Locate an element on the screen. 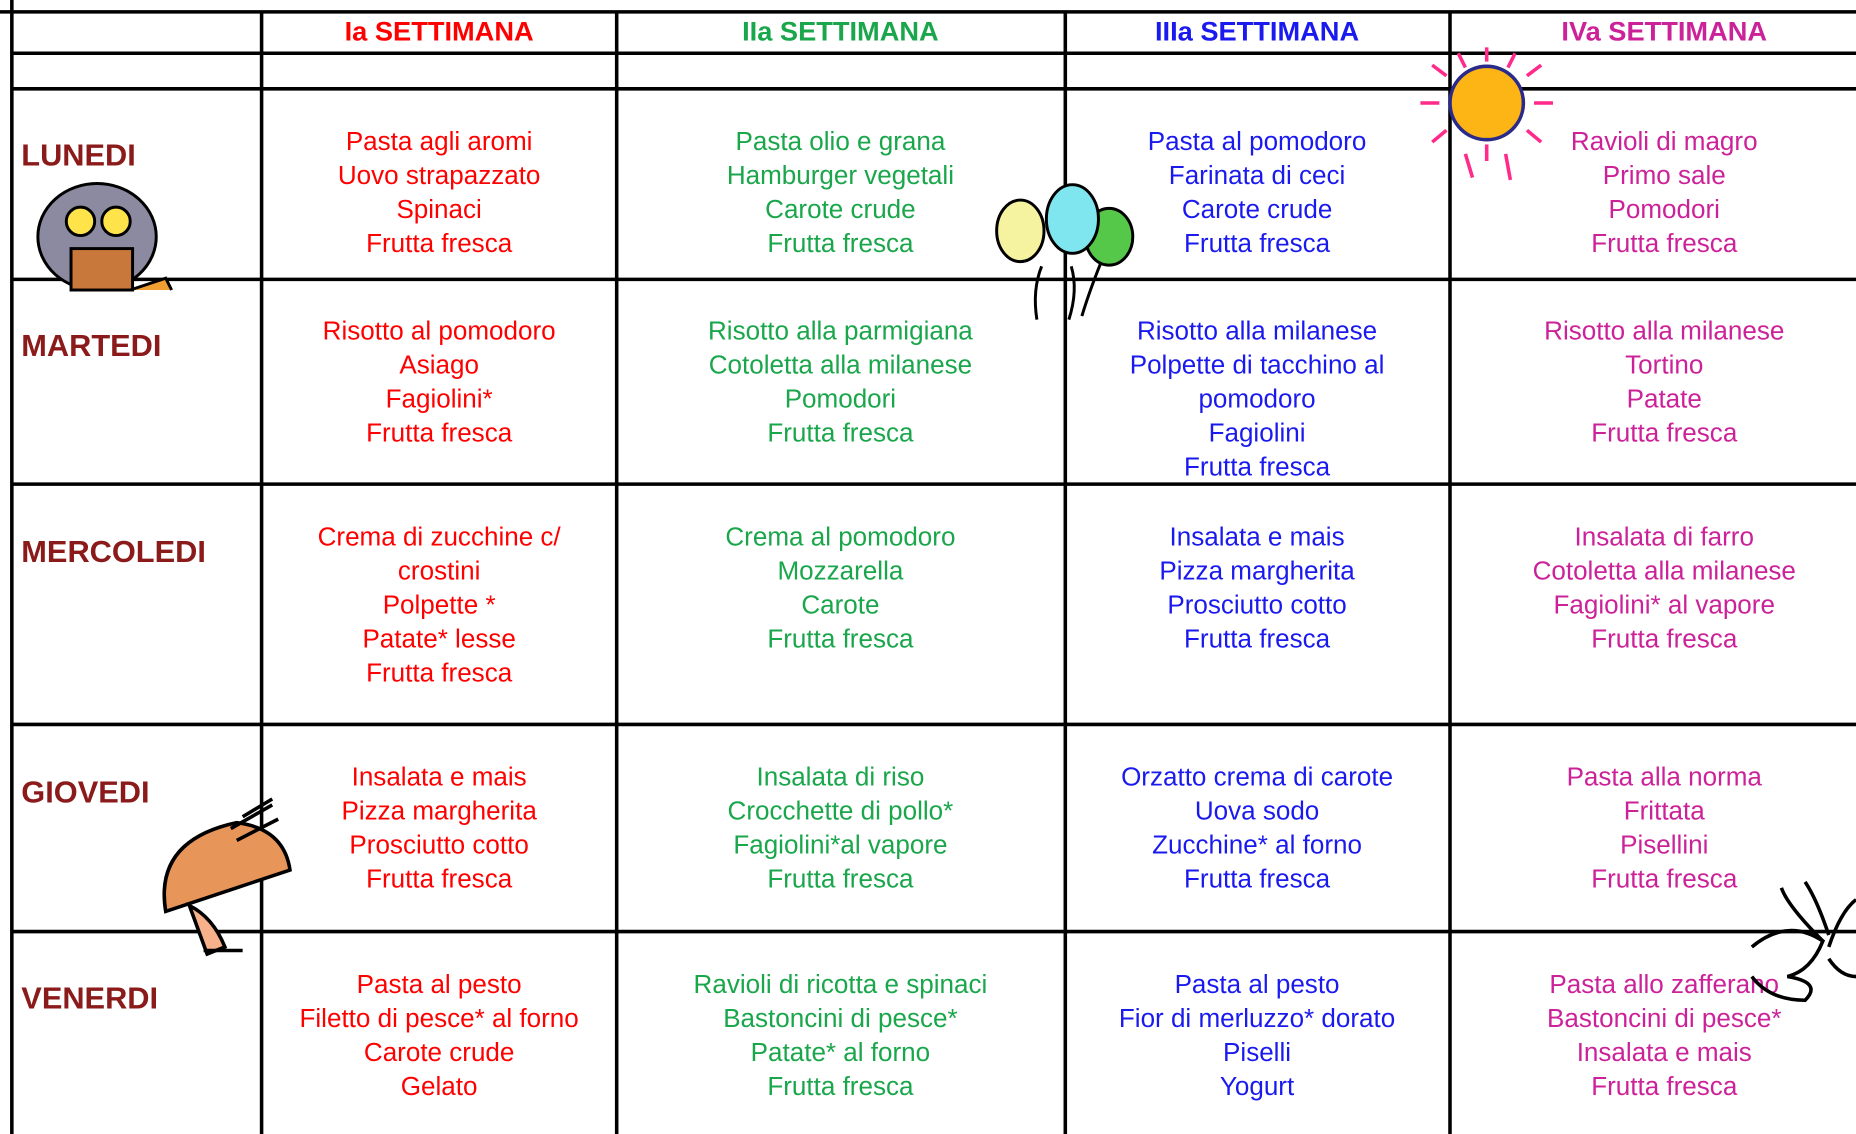 This screenshot has height=1134, width=1856. day-label: MERCOLEDI is located at coordinates (113, 551).